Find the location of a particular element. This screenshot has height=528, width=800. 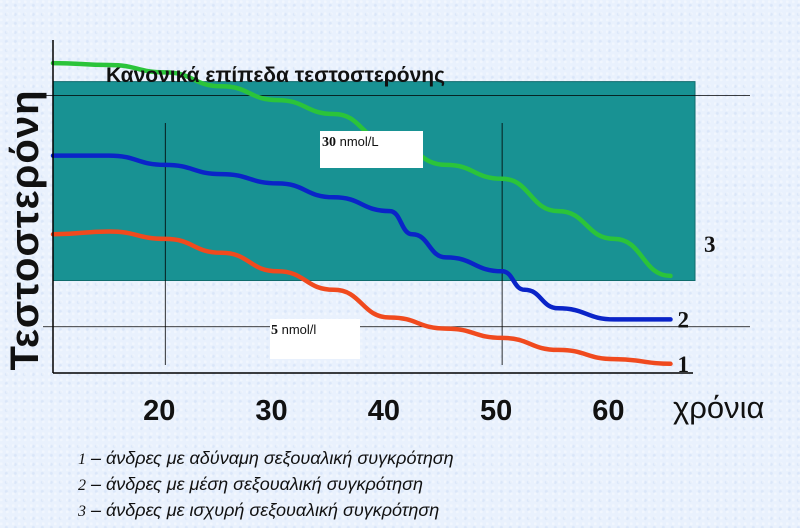

legend-text: – άνδρες με ισχυρή σεξουαλική συγκρότηση is located at coordinates (263, 510).